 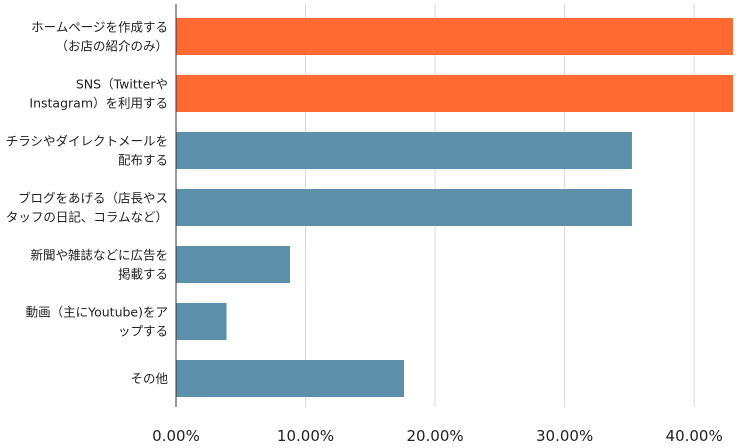 I want to click on category-label-5-line-2: 掲載する, so click(x=143, y=274).